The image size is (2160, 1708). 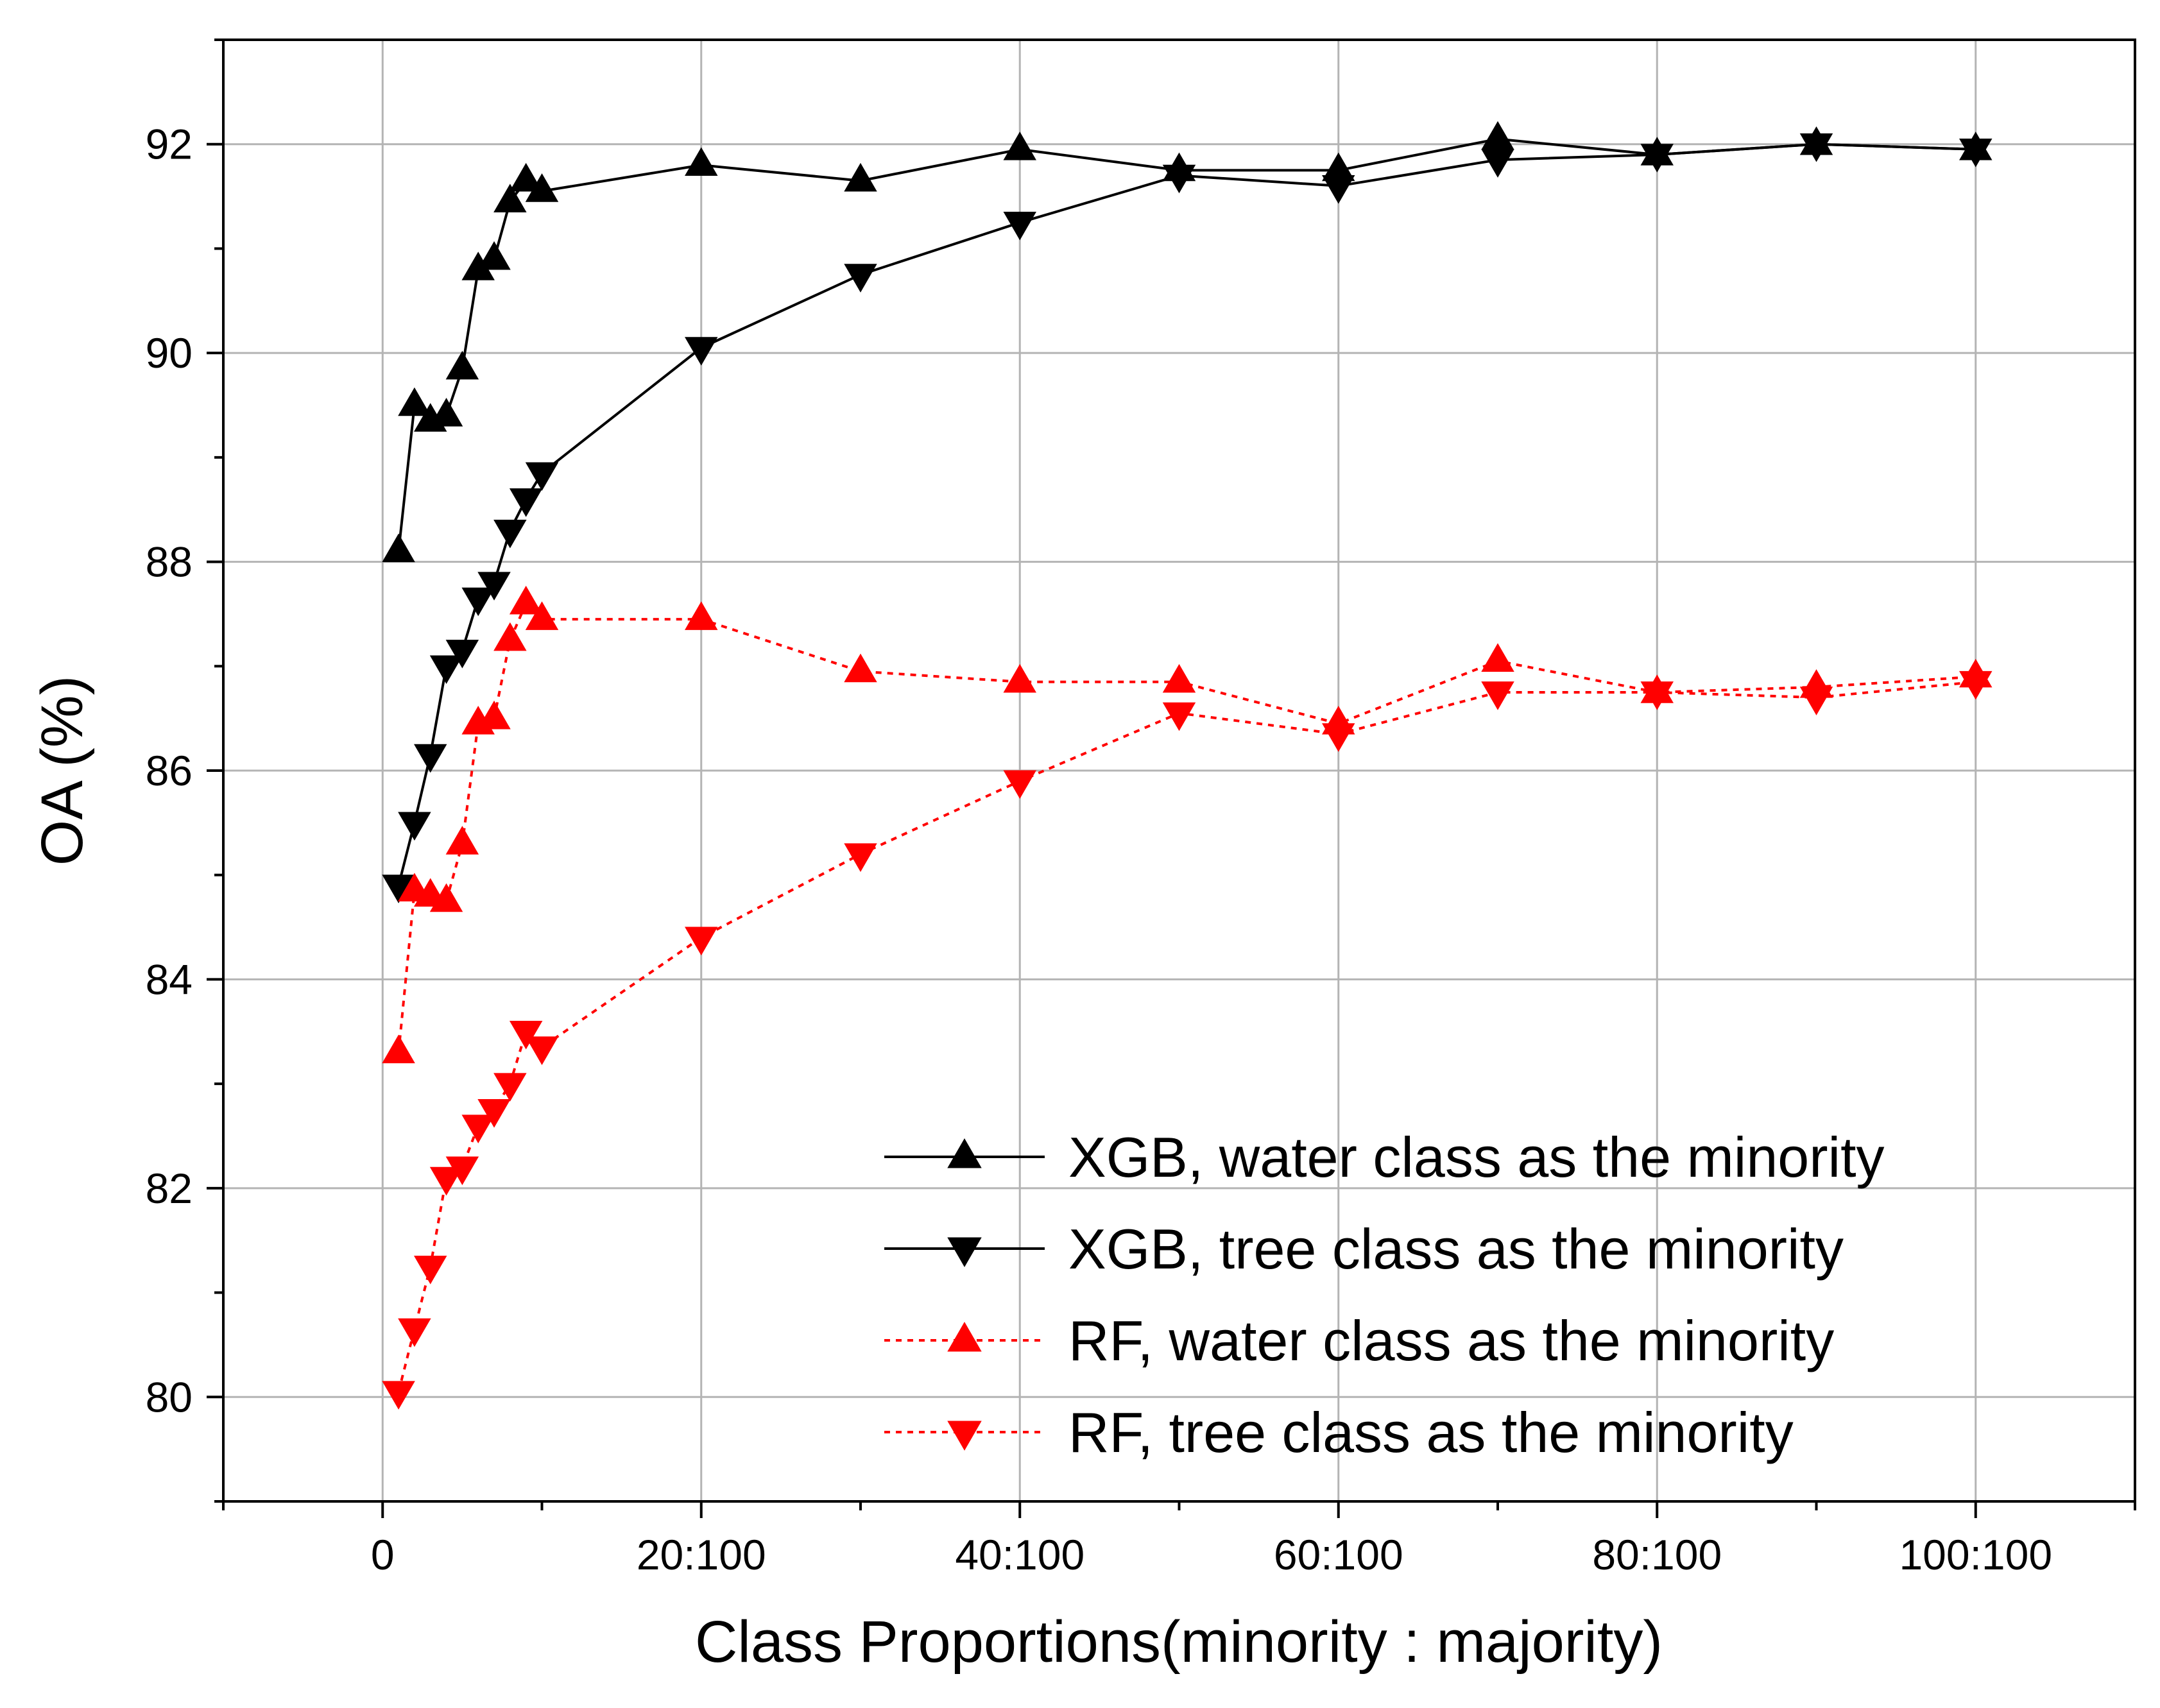 I want to click on x-tick-label: 100:100, so click(x=1976, y=1555).